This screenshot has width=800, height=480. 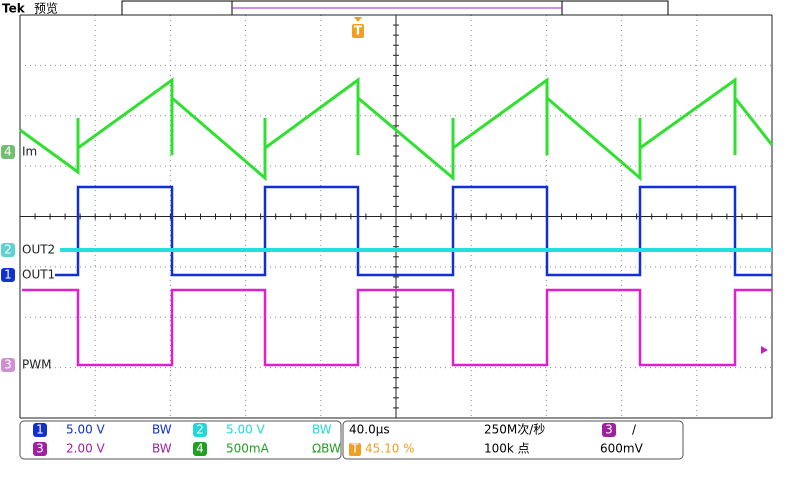 What do you see at coordinates (514, 430) in the screenshot?
I see `sample-rate: 250M次/秒` at bounding box center [514, 430].